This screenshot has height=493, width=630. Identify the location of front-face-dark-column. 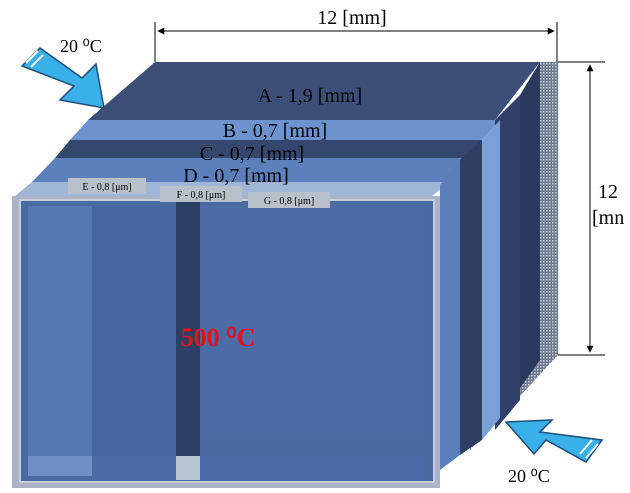
(188, 328).